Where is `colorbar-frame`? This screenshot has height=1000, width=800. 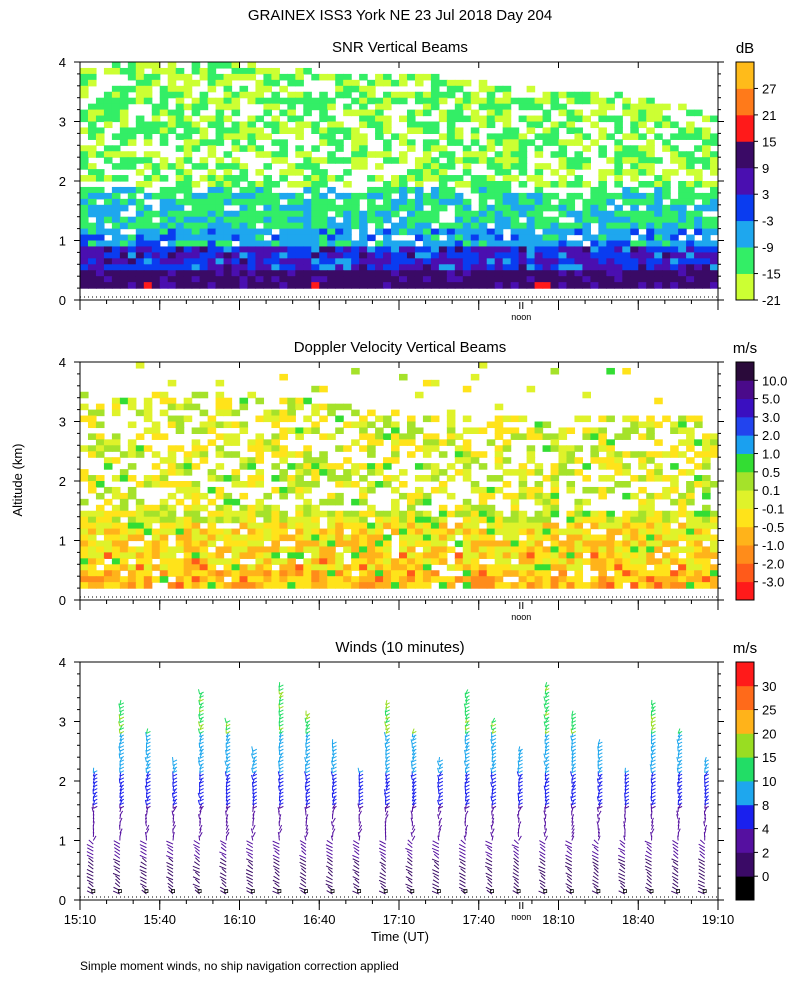 colorbar-frame is located at coordinates (745, 181).